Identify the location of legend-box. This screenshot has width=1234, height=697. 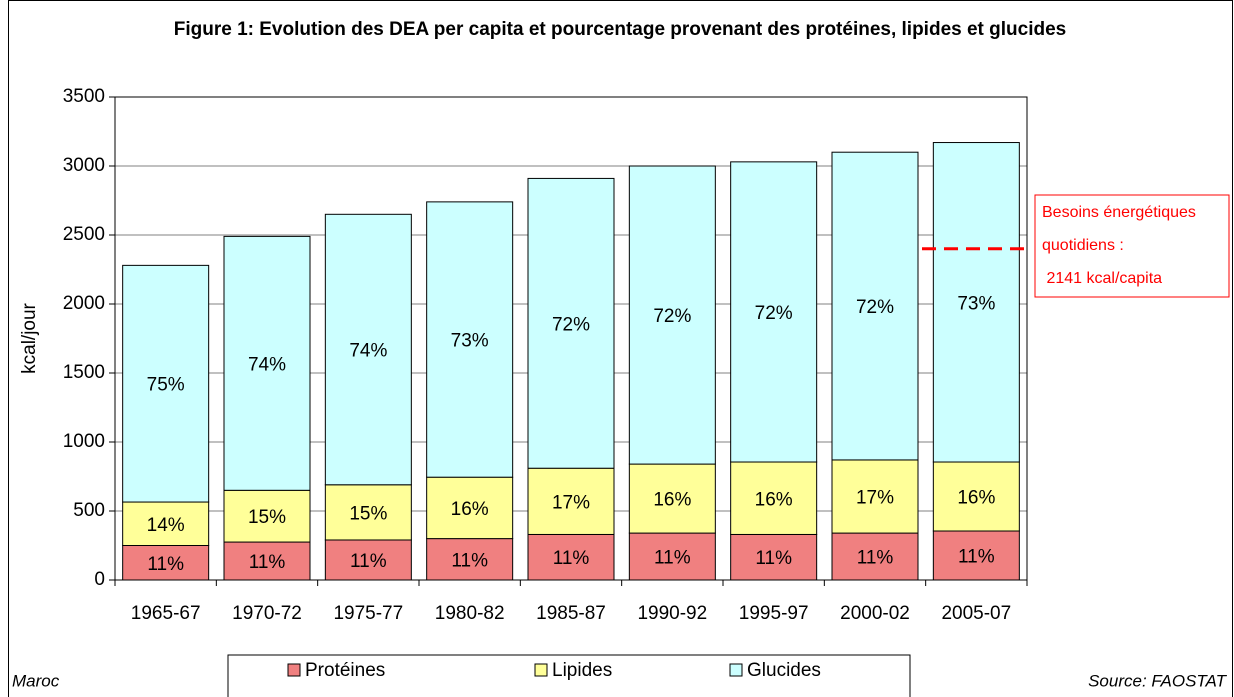
(569, 675).